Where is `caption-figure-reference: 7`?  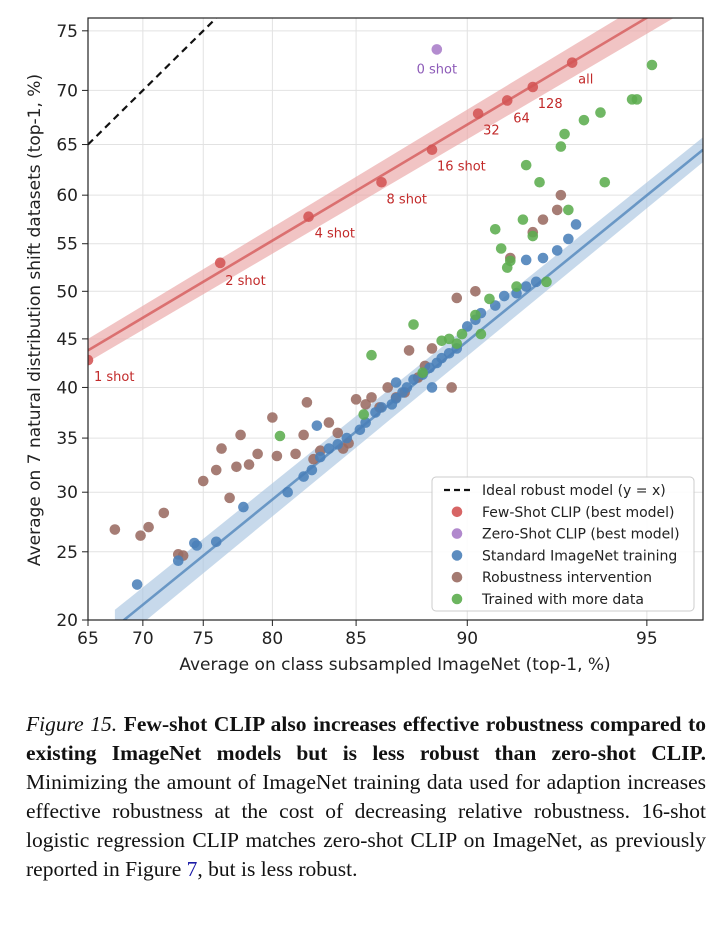 caption-figure-reference: 7 is located at coordinates (192, 869).